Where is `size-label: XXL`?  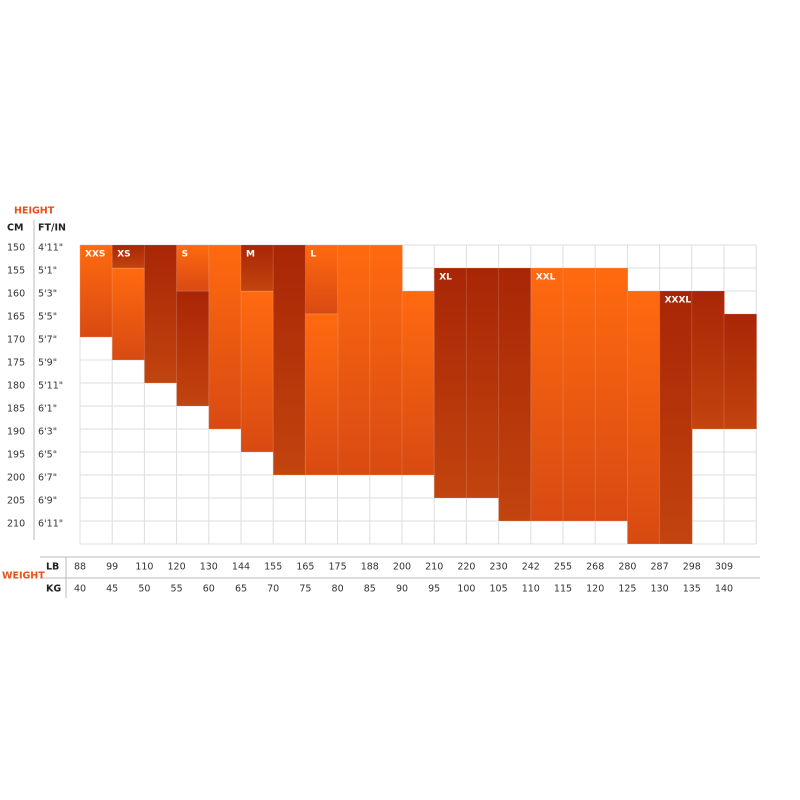
size-label: XXL is located at coordinates (546, 278).